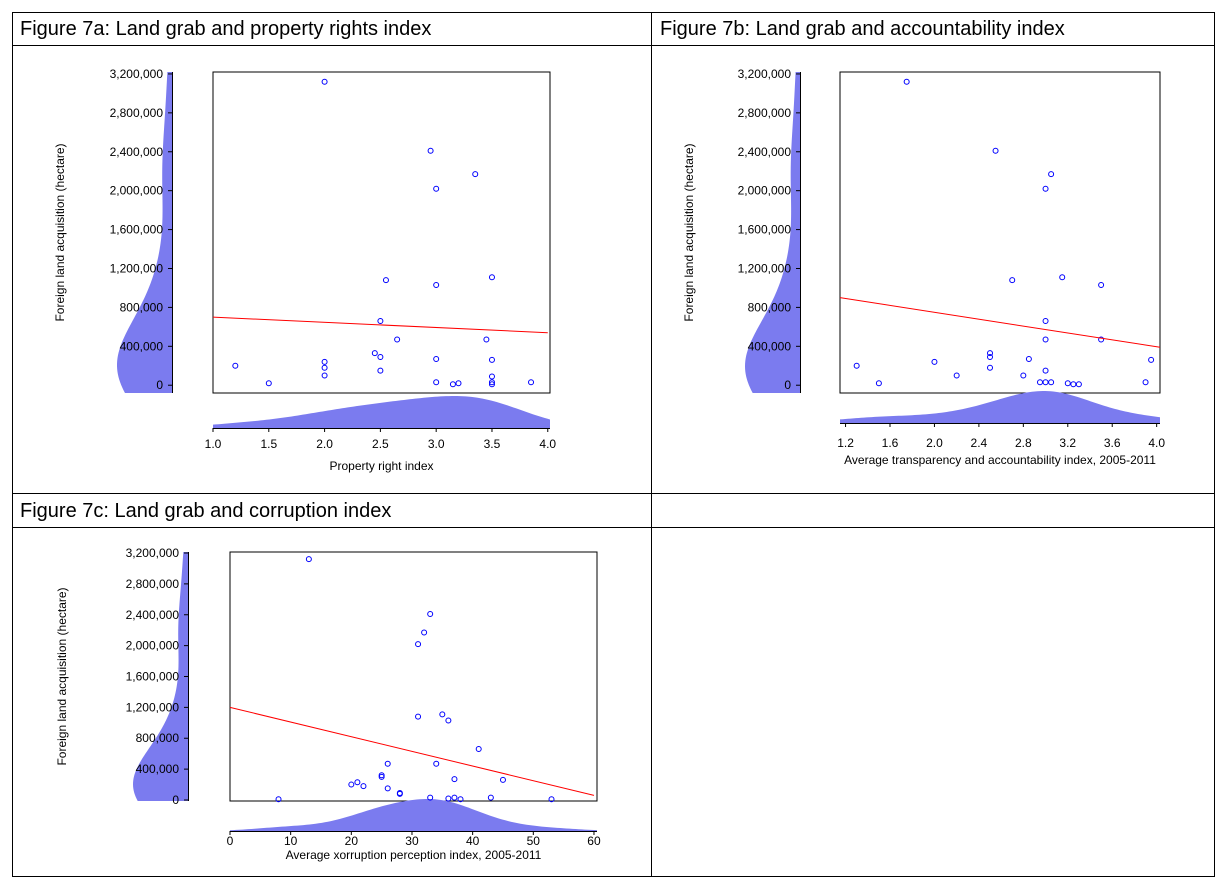 This screenshot has width=1226, height=879. What do you see at coordinates (1023, 443) in the screenshot?
I see `x-tick-label: 2.8` at bounding box center [1023, 443].